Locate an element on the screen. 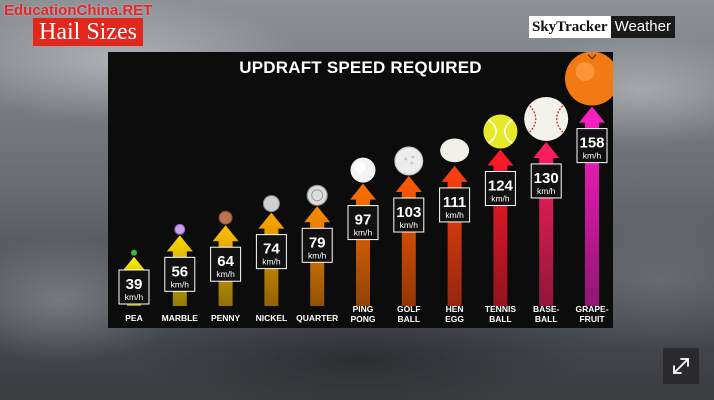 Image resolution: width=714 pixels, height=400 pixels. brand-logo: SkyTracker Weather is located at coordinates (602, 27).